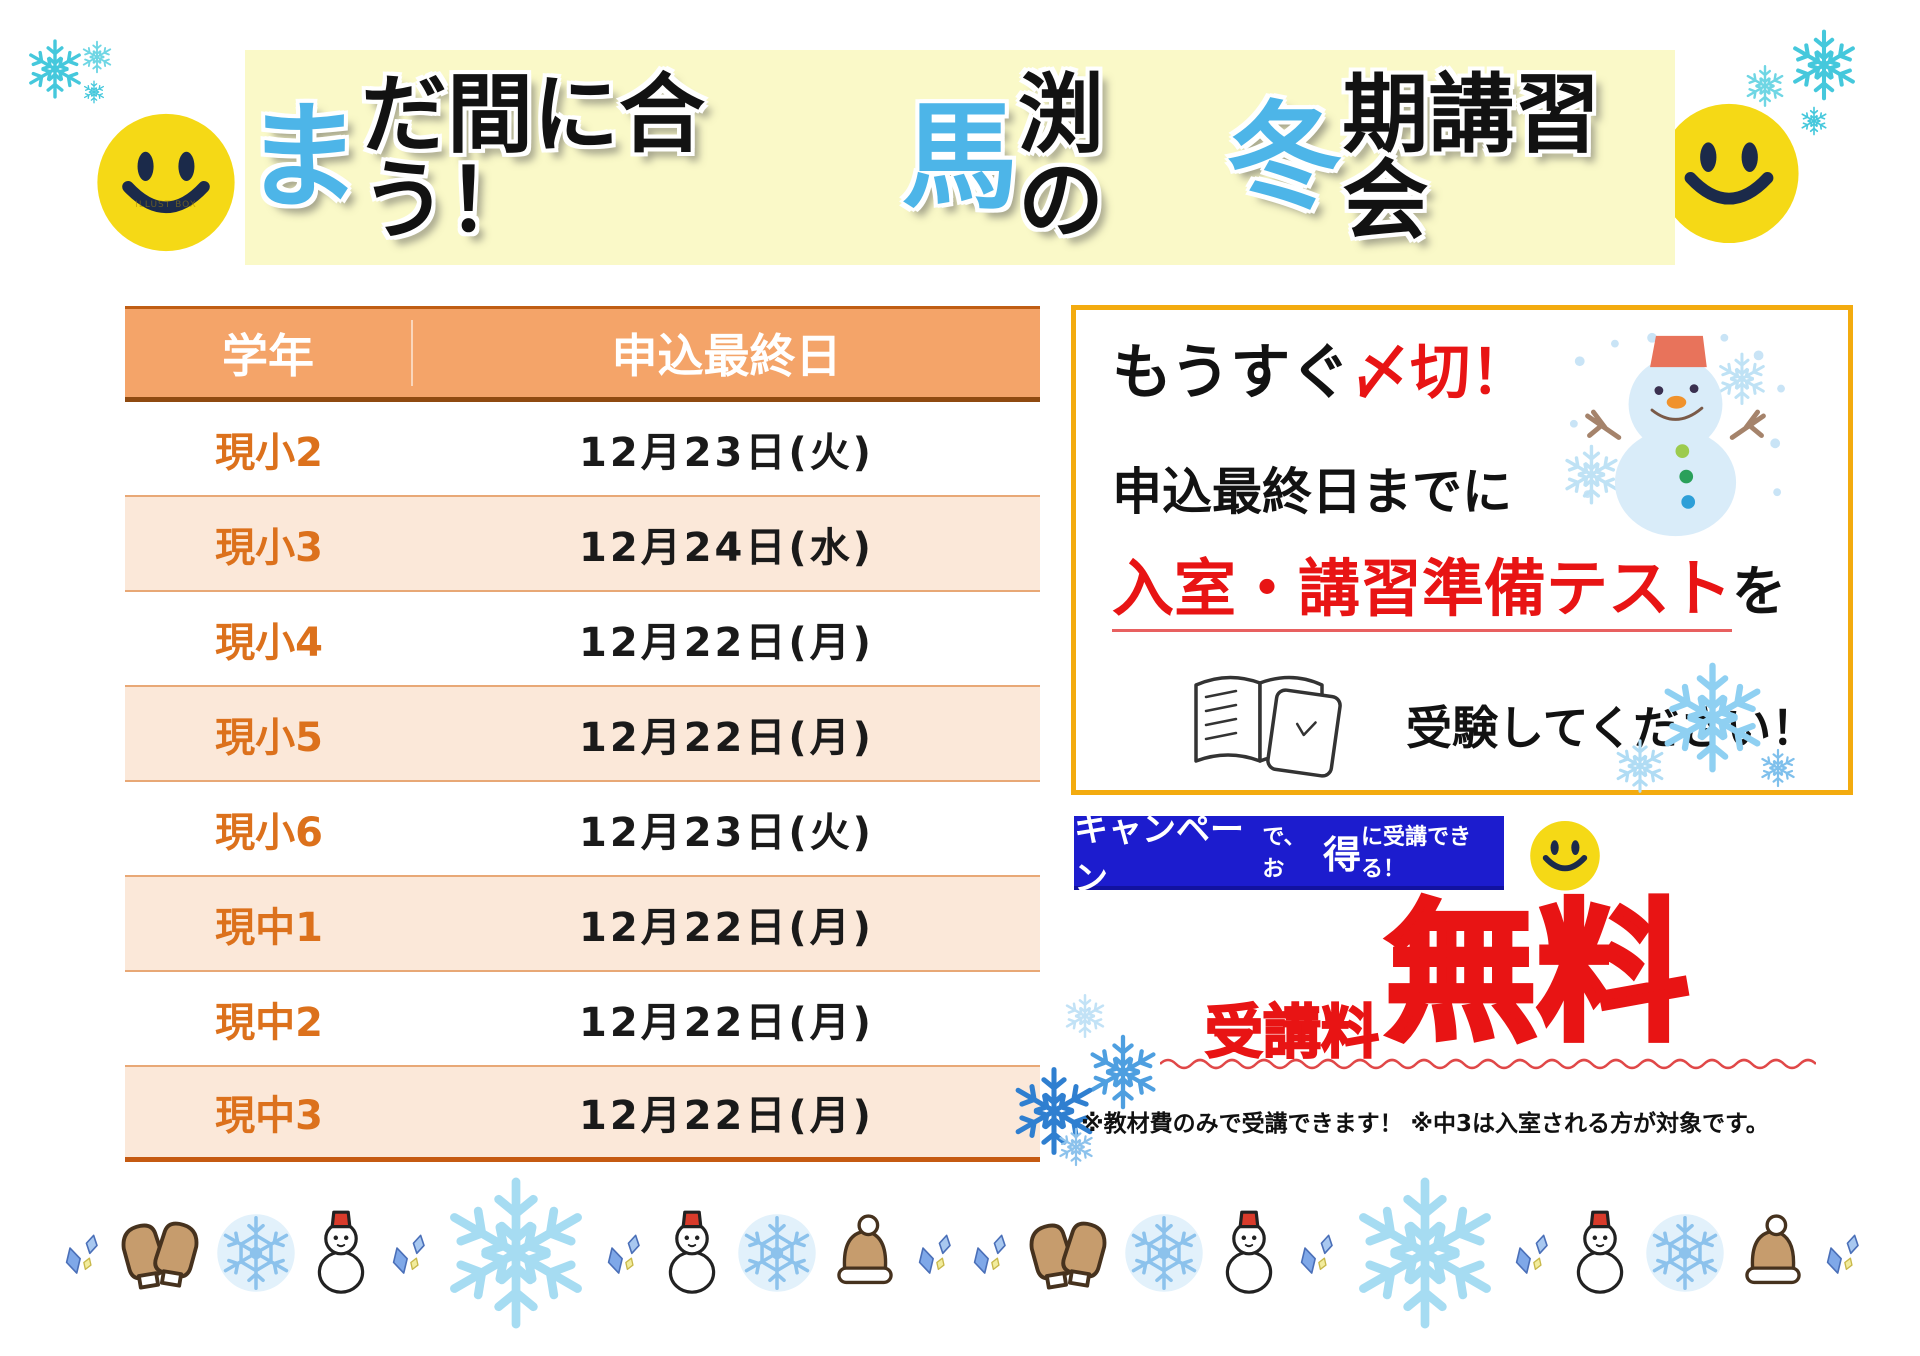  I want to click on snowman-illustration, so click(1673, 434).